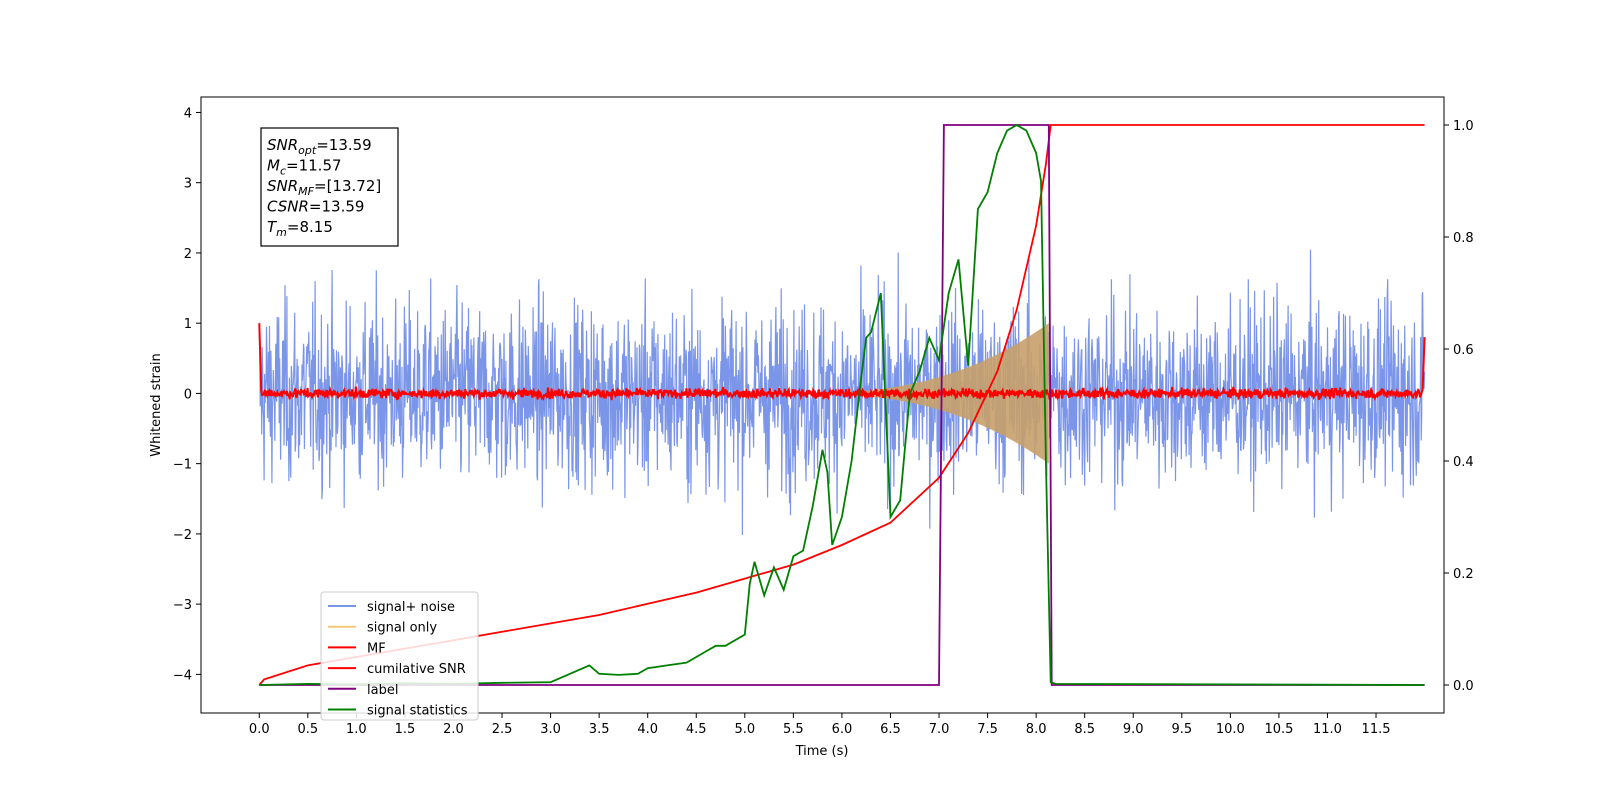  What do you see at coordinates (822, 751) in the screenshot?
I see `x-axis-label: Time (s)` at bounding box center [822, 751].